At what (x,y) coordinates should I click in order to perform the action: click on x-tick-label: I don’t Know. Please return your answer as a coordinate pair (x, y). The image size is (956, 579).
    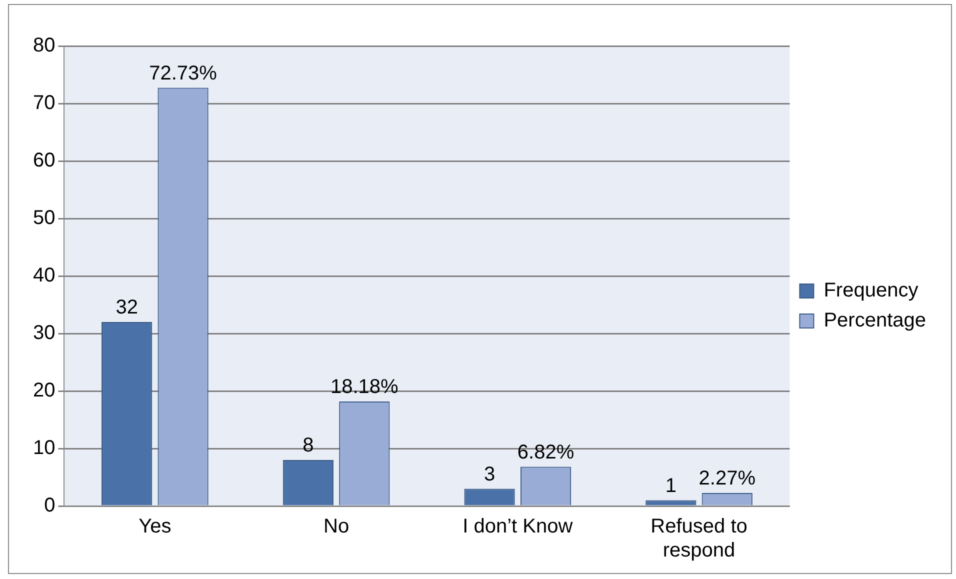
    Looking at the image, I should click on (518, 527).